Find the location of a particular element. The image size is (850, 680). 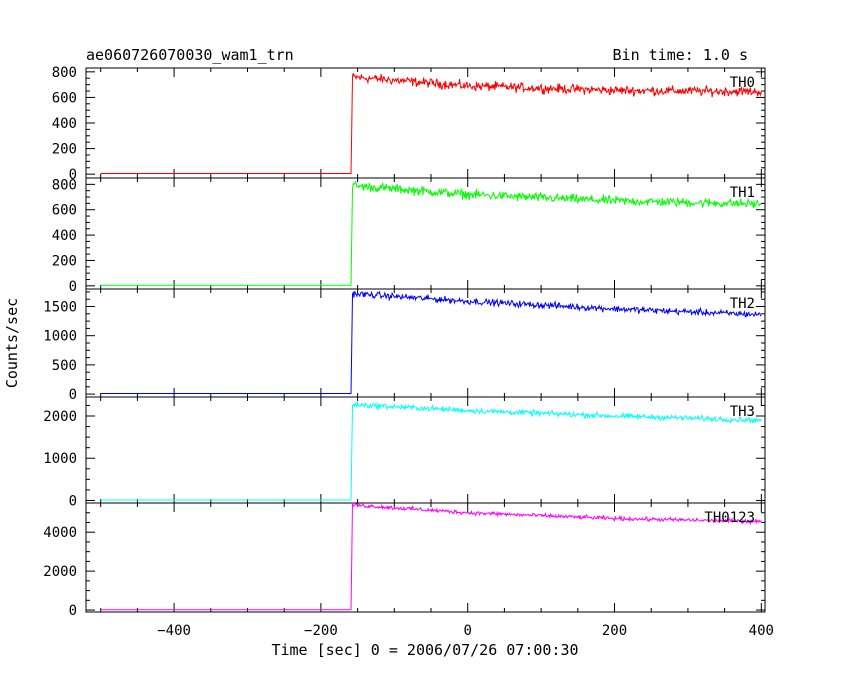

x-tick-label: −400 is located at coordinates (174, 631).